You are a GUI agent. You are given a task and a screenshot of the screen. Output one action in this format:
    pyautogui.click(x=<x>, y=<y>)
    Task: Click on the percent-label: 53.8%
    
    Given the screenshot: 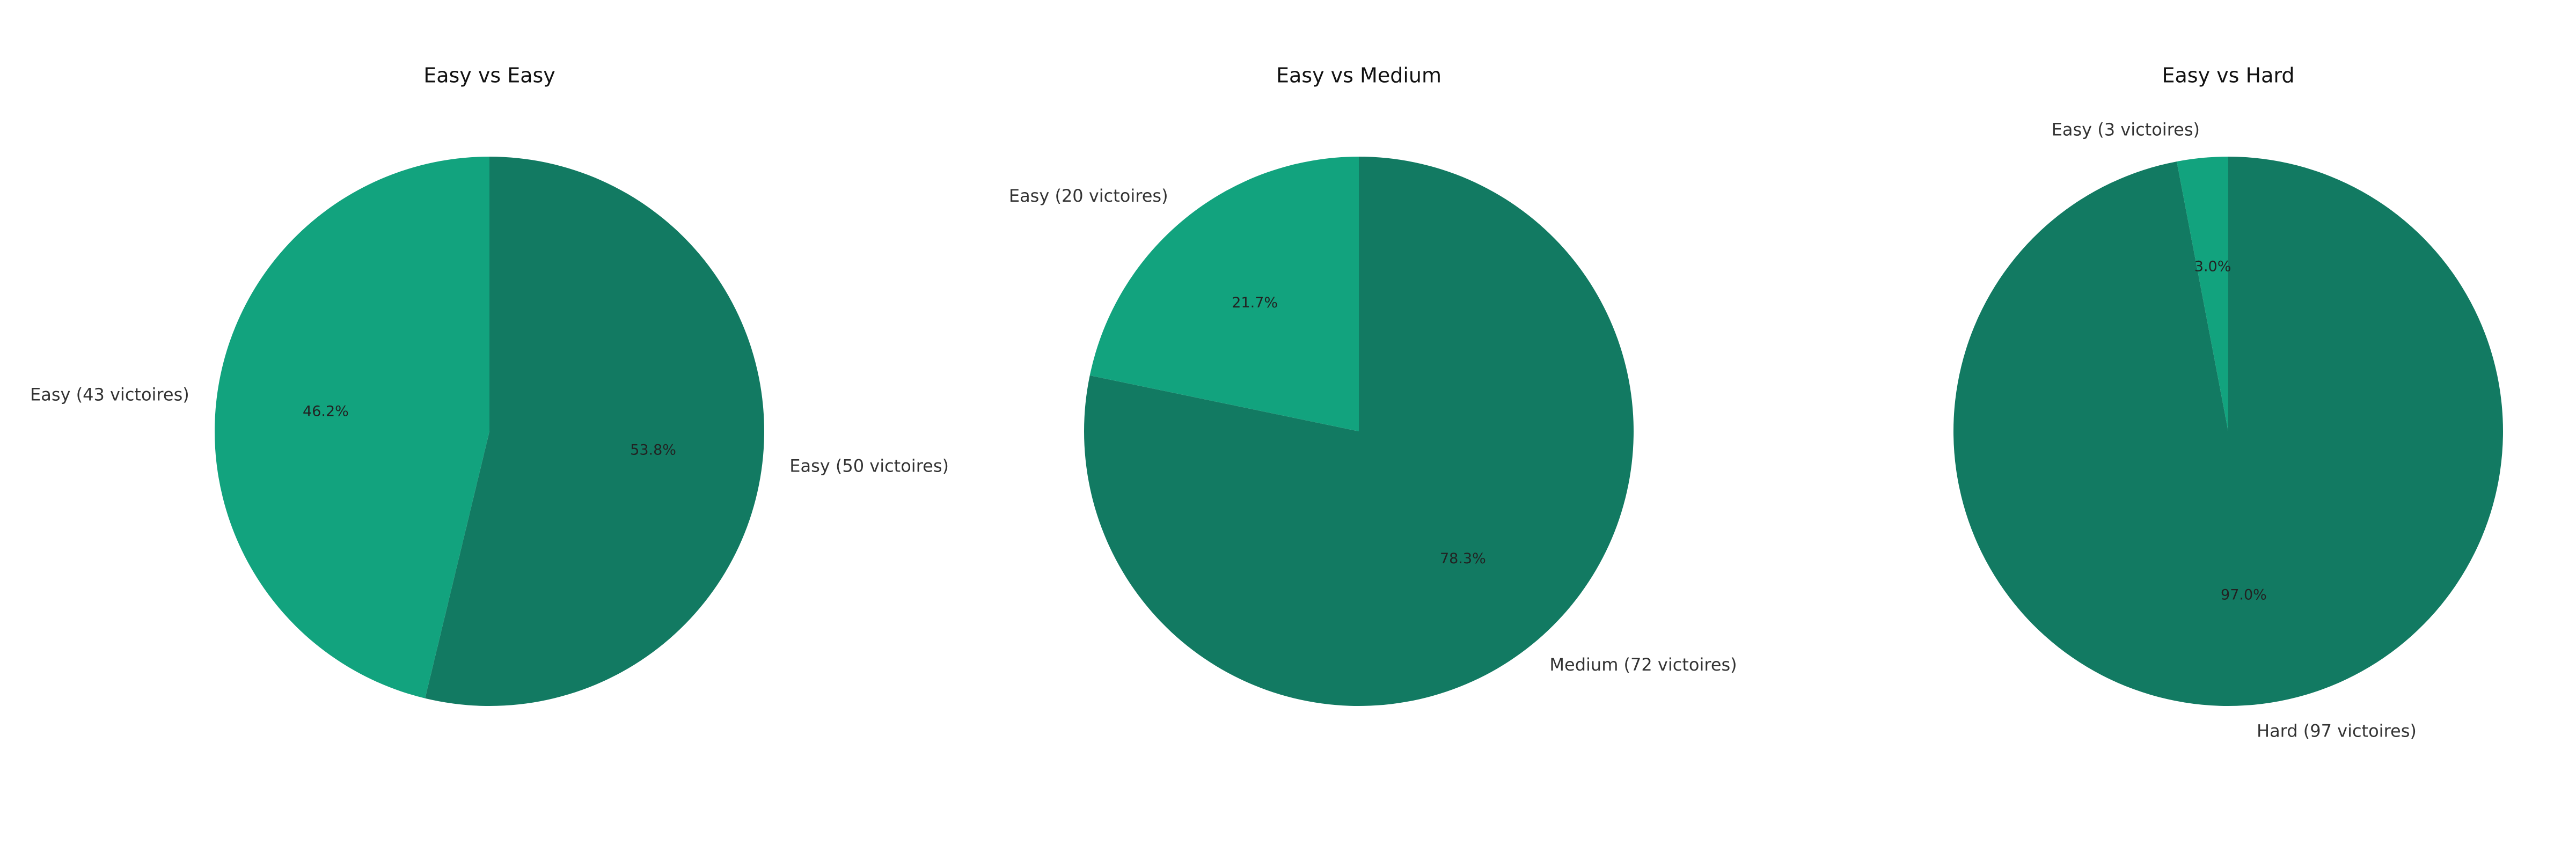 What is the action you would take?
    pyautogui.click(x=653, y=450)
    